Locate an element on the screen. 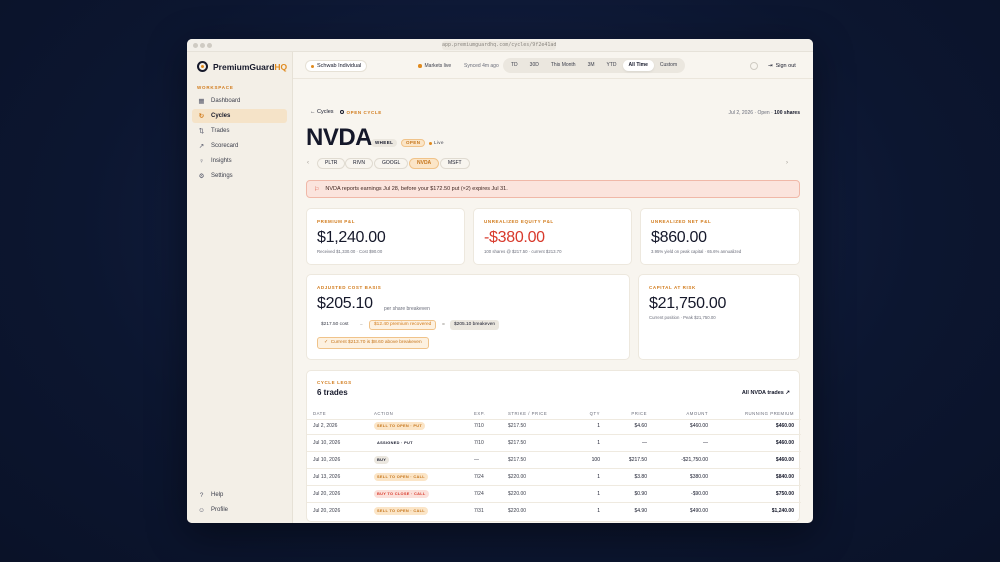 This screenshot has width=1000, height=562. market-status-text: Markets live is located at coordinates (438, 66).